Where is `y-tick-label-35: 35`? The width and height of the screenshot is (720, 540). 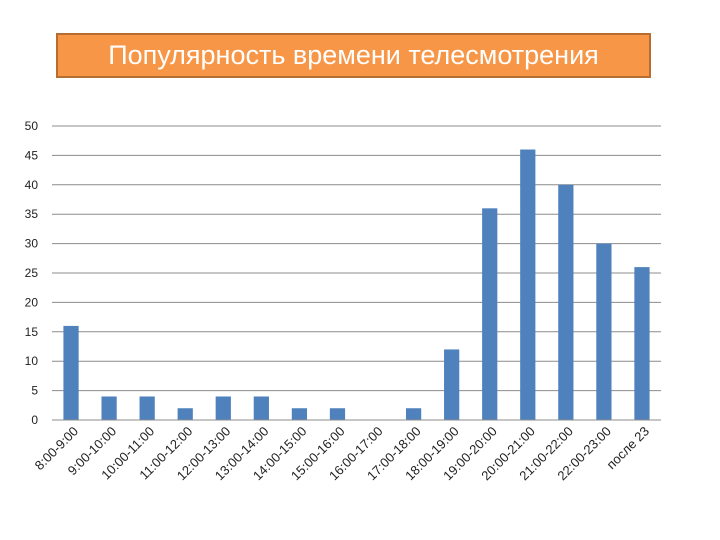 y-tick-label-35: 35 is located at coordinates (32, 214).